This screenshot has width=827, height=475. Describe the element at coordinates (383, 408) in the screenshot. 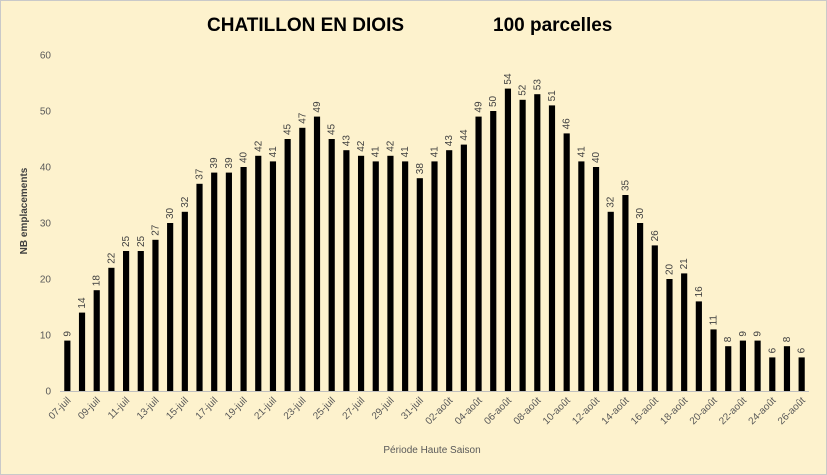

I see `x-tick-label: 29-juil` at that location.